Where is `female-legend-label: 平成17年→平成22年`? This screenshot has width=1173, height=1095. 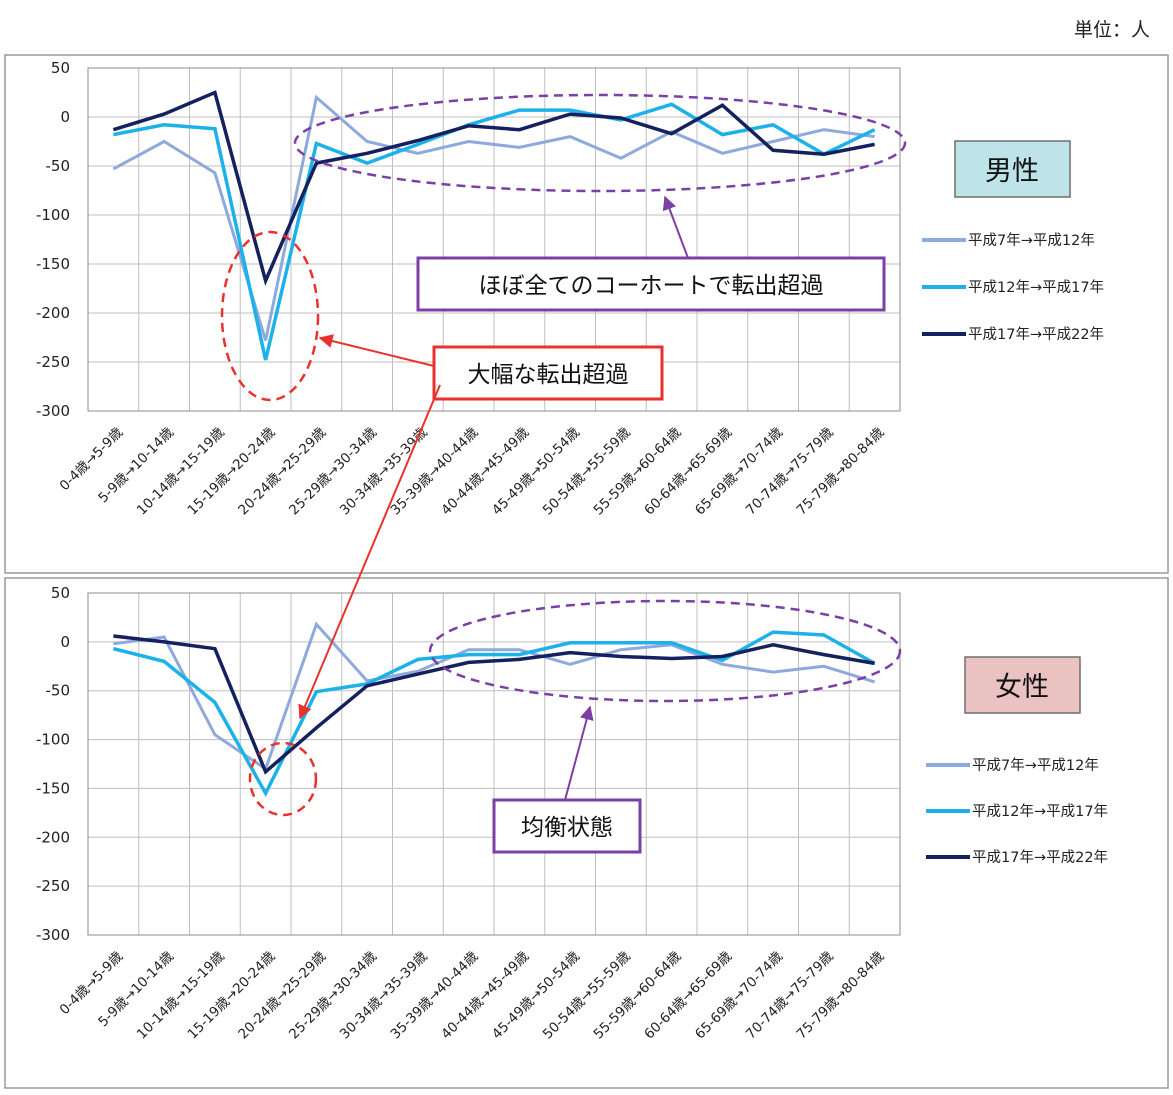 female-legend-label: 平成17年→平成22年 is located at coordinates (1040, 857).